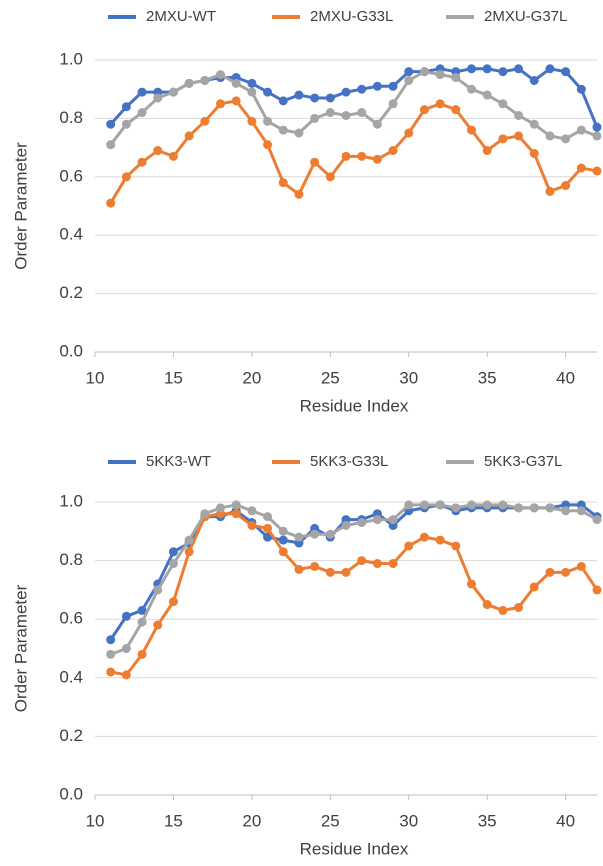  I want to click on series-line, so click(353, 108).